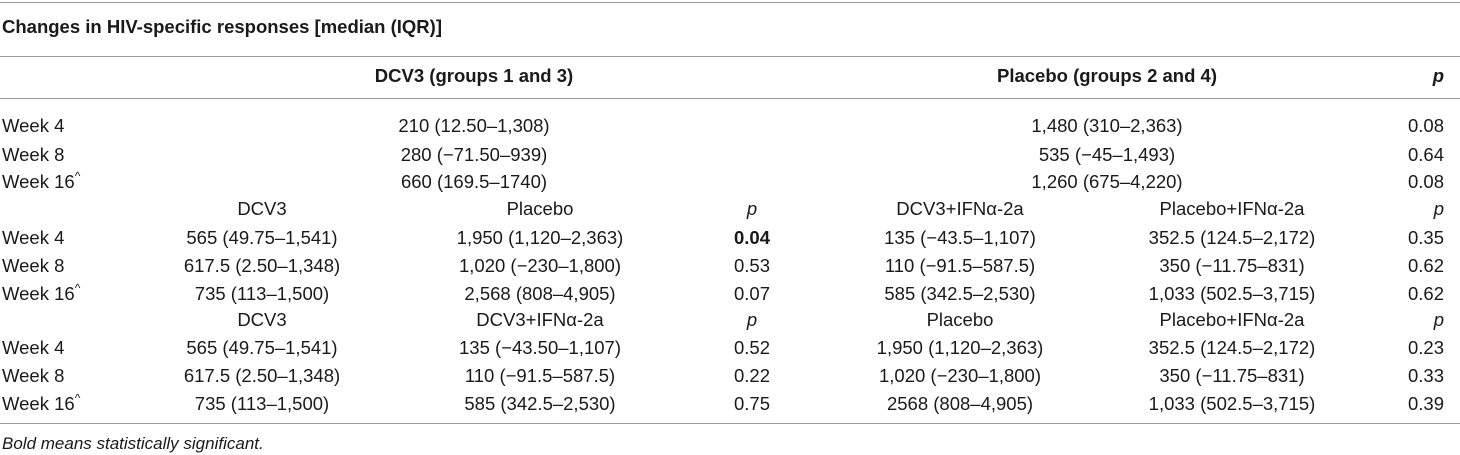  What do you see at coordinates (960, 403) in the screenshot?
I see `cell: 2568 (808–4,905)` at bounding box center [960, 403].